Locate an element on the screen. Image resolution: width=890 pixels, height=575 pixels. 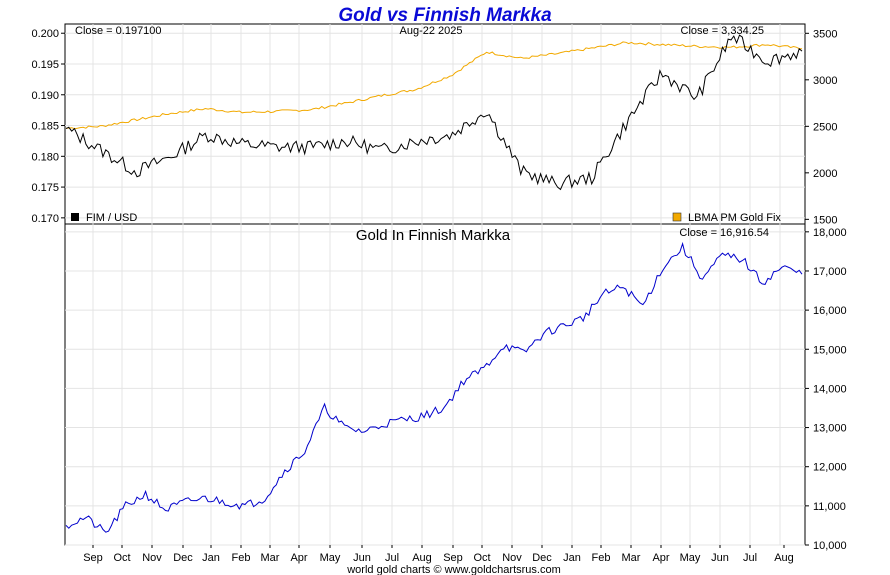
bottom-right-tick-label: 17,000 is located at coordinates (830, 272).